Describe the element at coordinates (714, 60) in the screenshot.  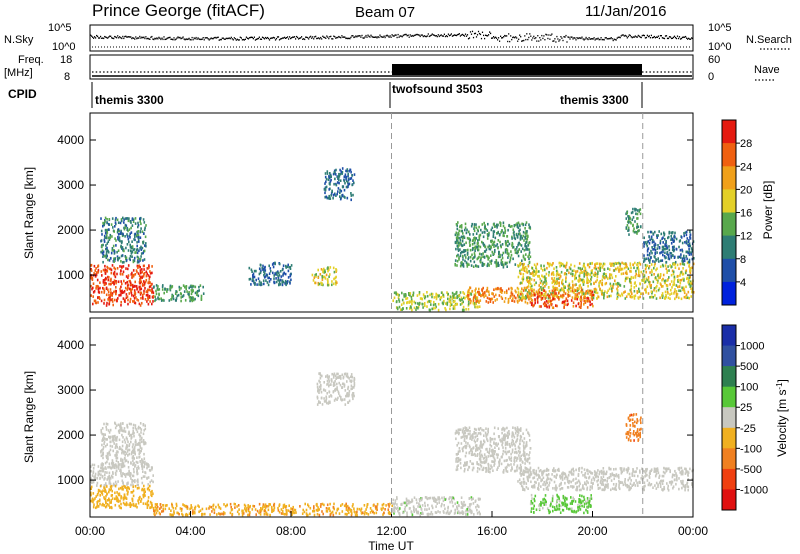
I see `nave-tick-top: 60` at that location.